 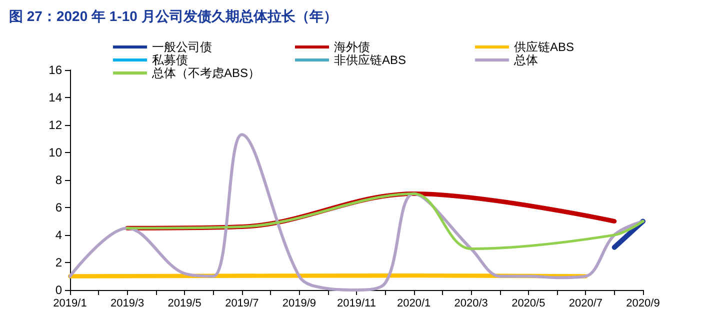 What do you see at coordinates (185, 304) in the screenshot?
I see `x-tick-label: 2019/5` at bounding box center [185, 304].